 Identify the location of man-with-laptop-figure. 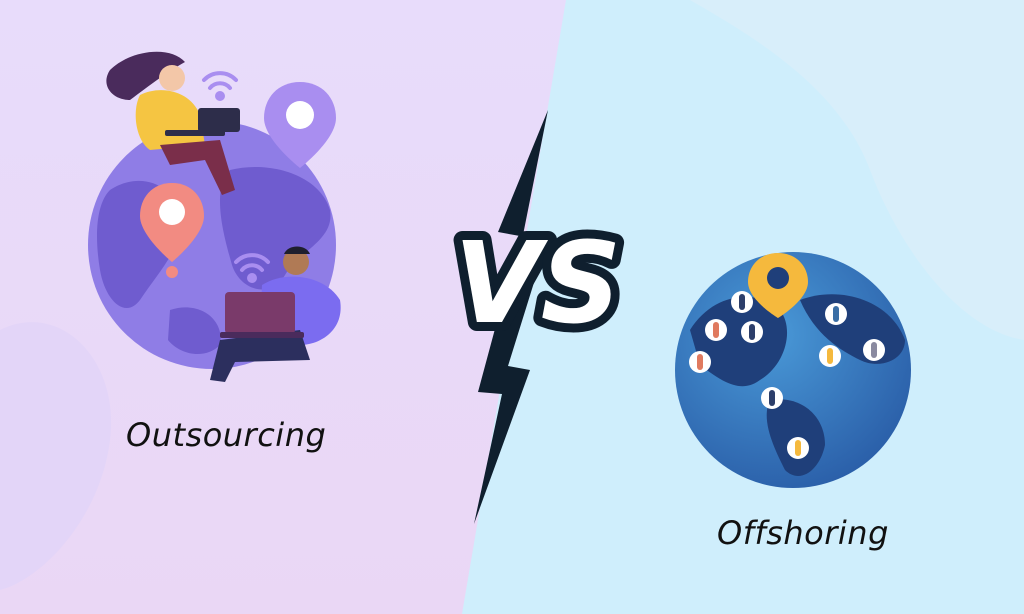
(275, 314).